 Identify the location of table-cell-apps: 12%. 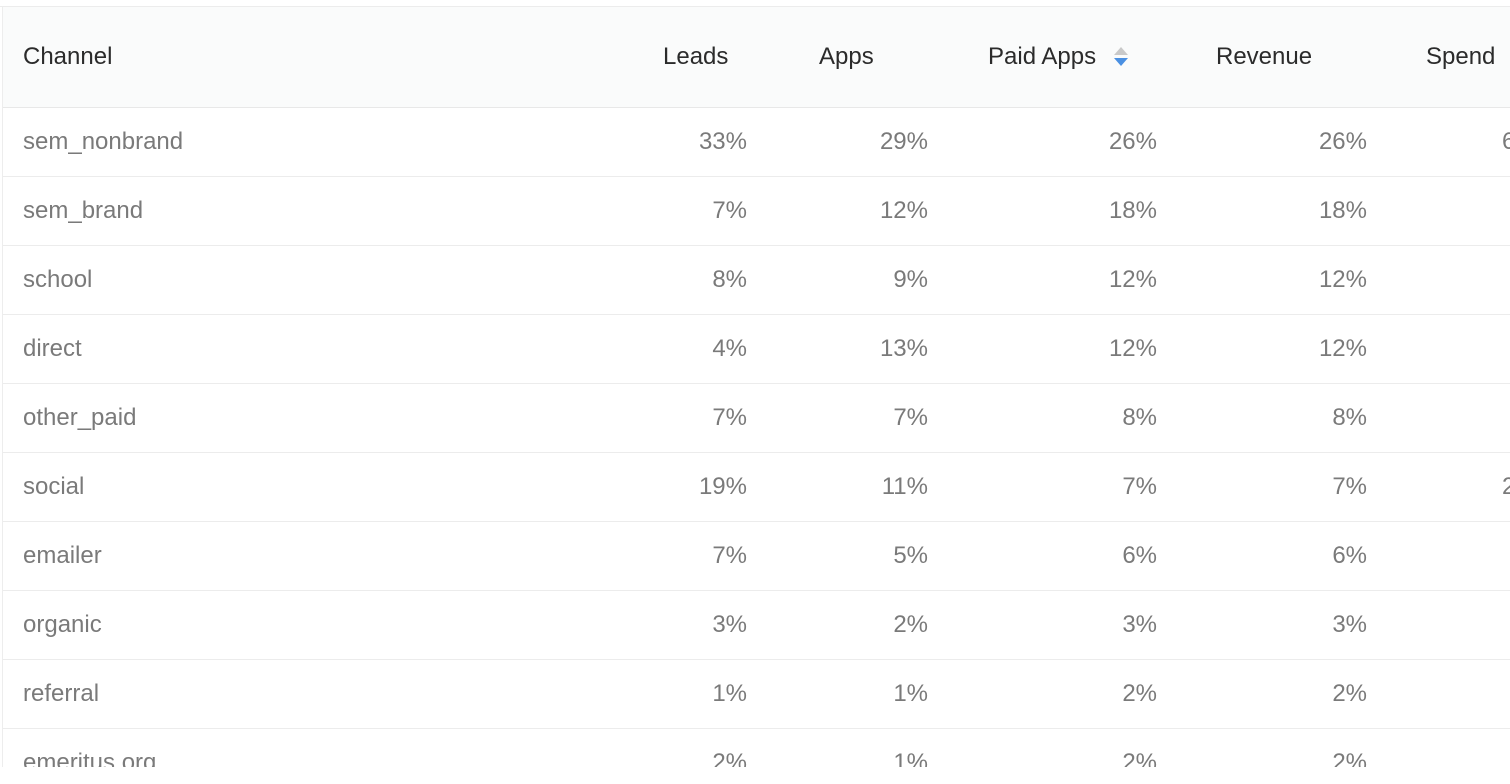
(863, 211).